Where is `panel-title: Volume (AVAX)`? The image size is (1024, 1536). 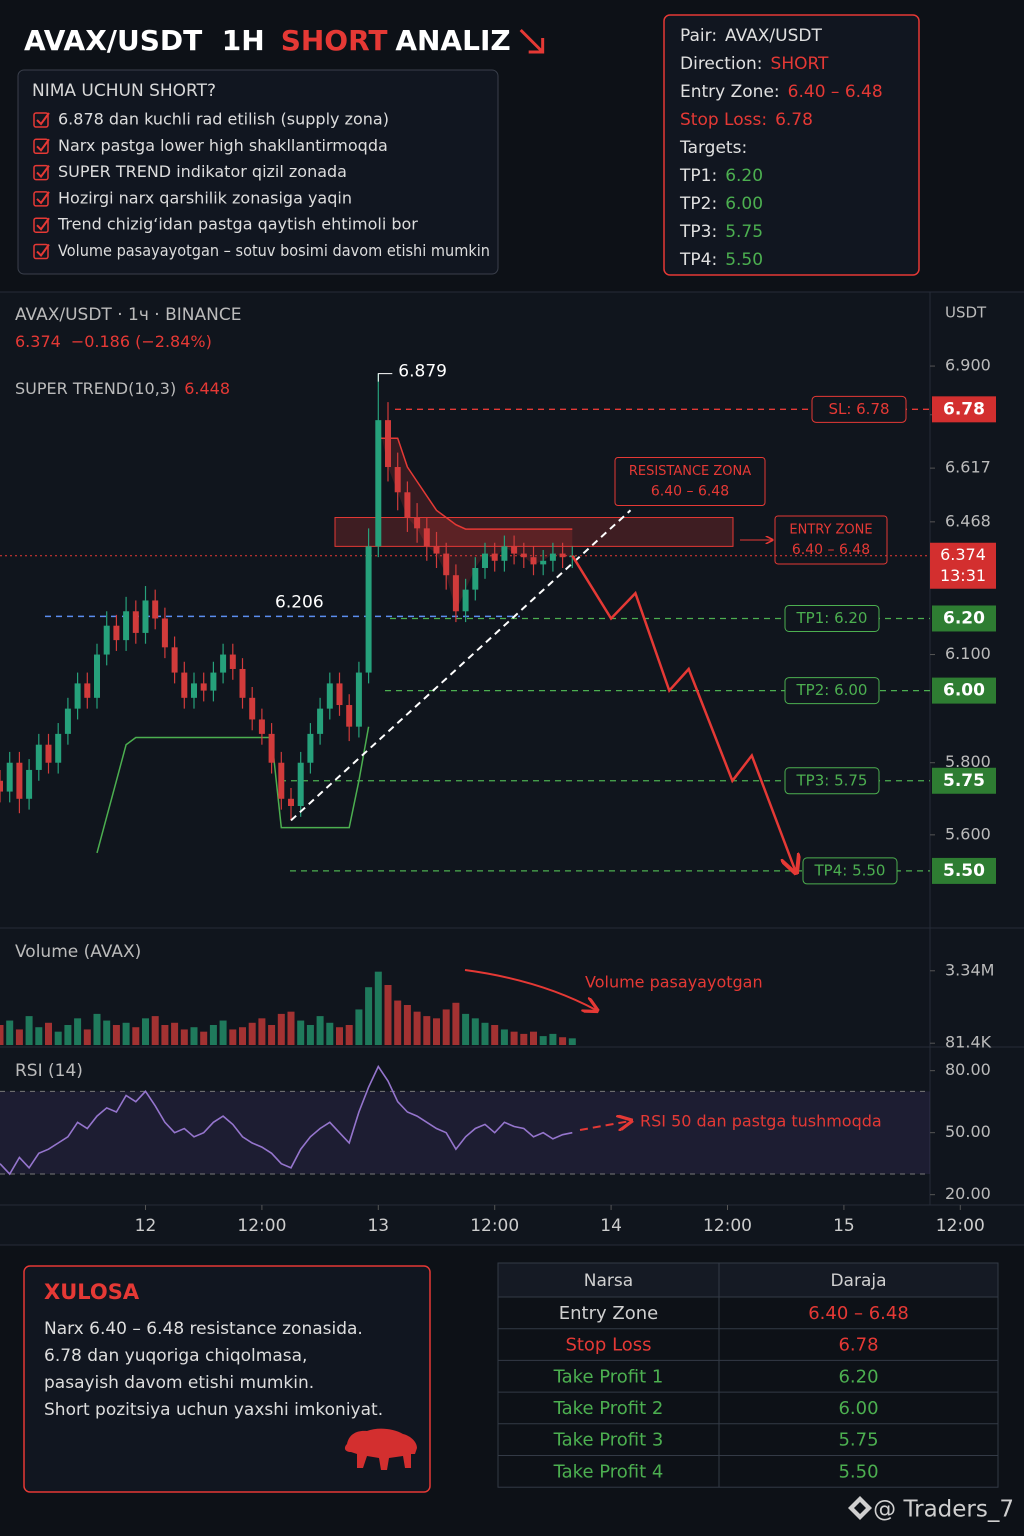
panel-title: Volume (AVAX) is located at coordinates (78, 952).